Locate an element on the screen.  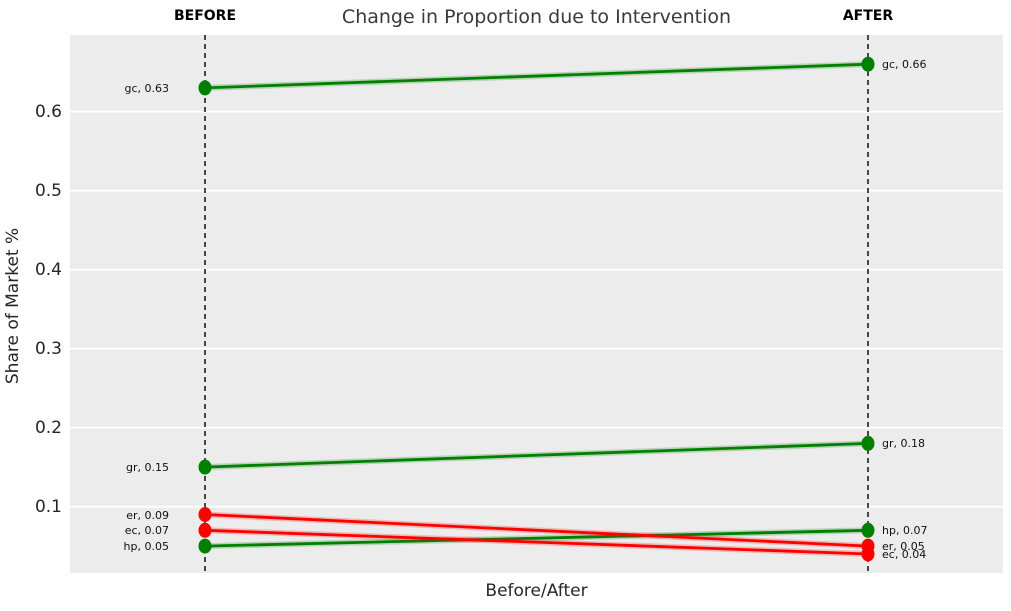
annotation-ec-before: ec, 0.07 is located at coordinates (146, 531).